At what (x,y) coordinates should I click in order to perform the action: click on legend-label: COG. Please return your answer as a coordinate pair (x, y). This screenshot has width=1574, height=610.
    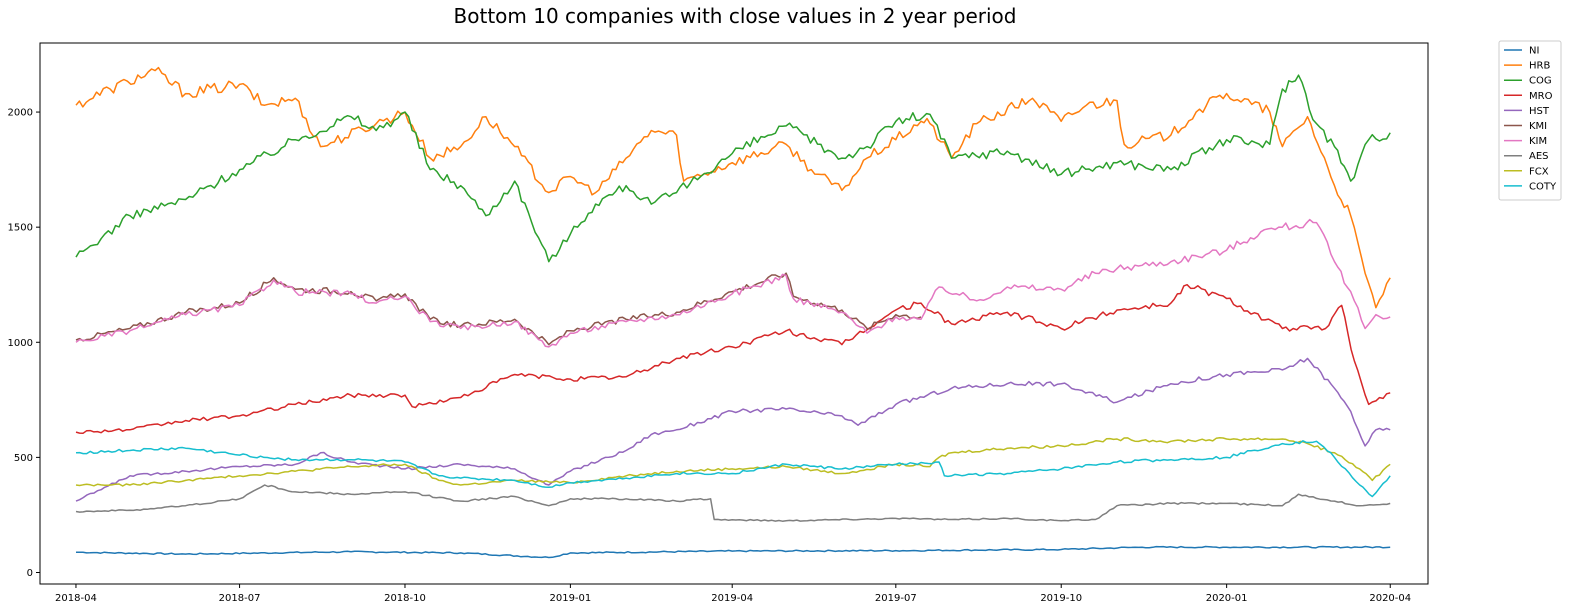
    Looking at the image, I should click on (1540, 81).